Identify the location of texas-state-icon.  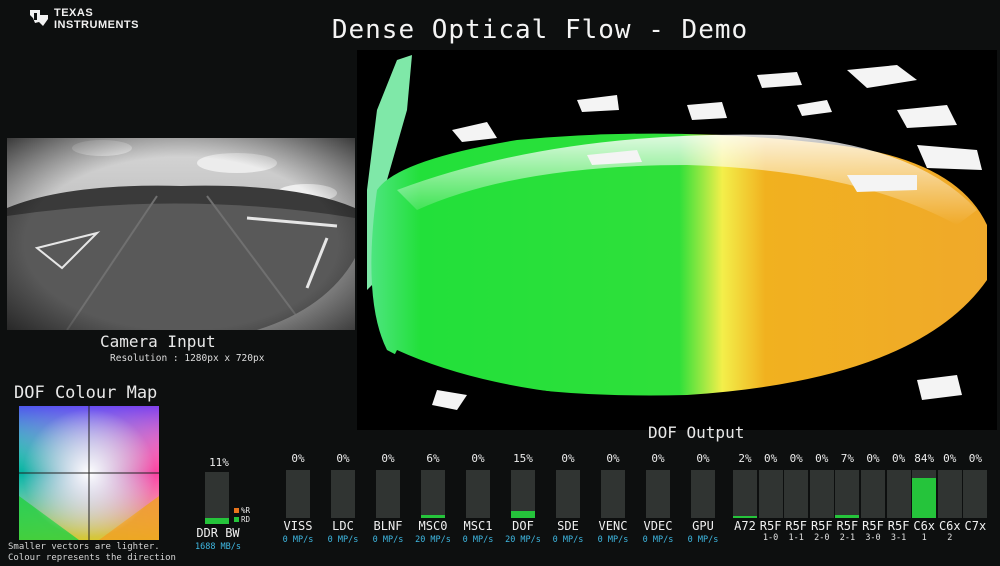
(39, 18).